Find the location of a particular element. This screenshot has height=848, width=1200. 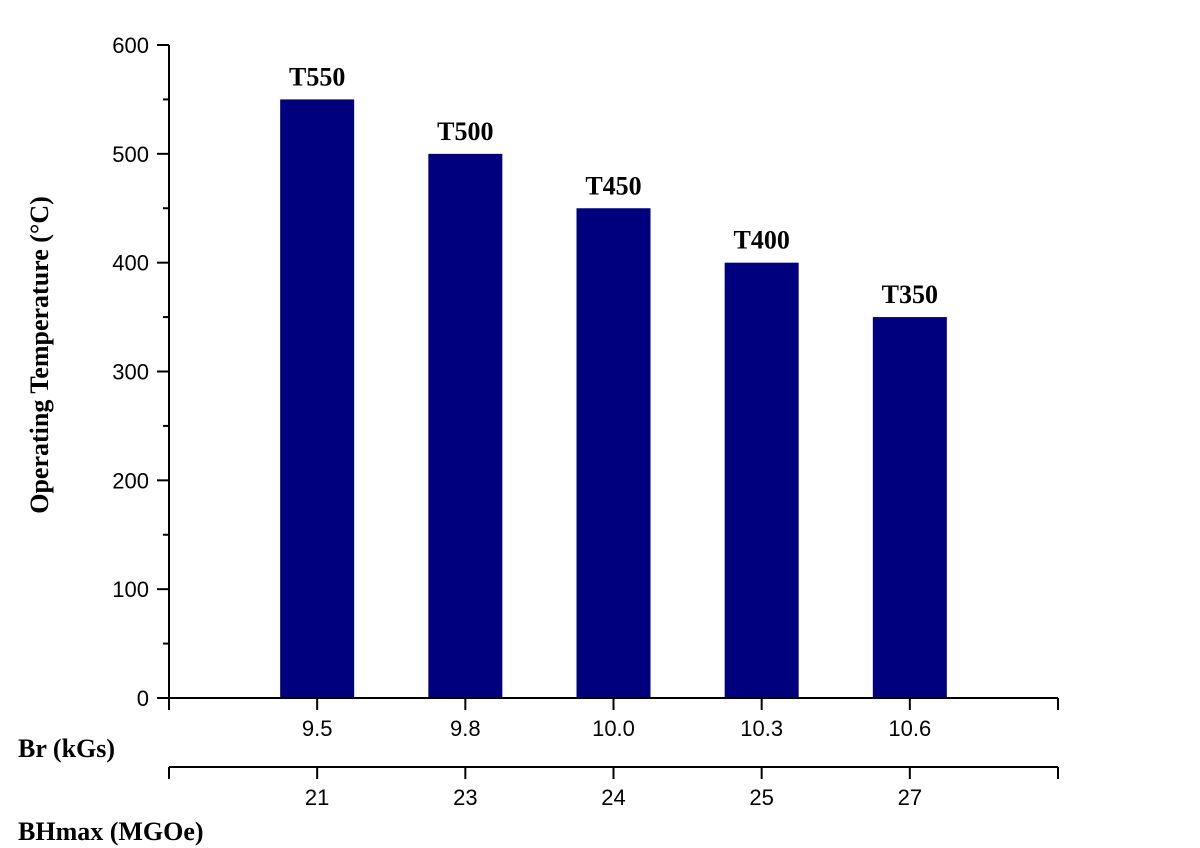

y-tick-label: 100 is located at coordinates (130, 589).